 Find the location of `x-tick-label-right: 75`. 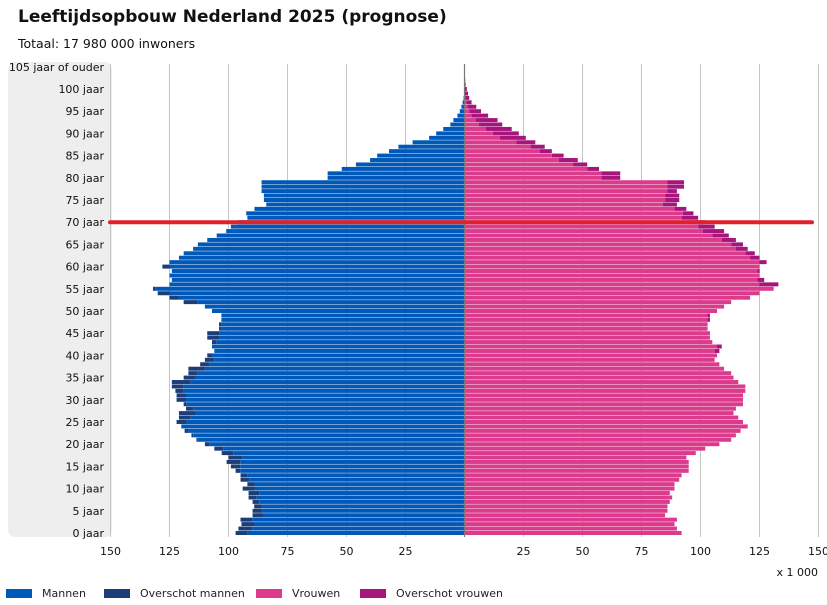

x-tick-label-right: 75 is located at coordinates (642, 551).